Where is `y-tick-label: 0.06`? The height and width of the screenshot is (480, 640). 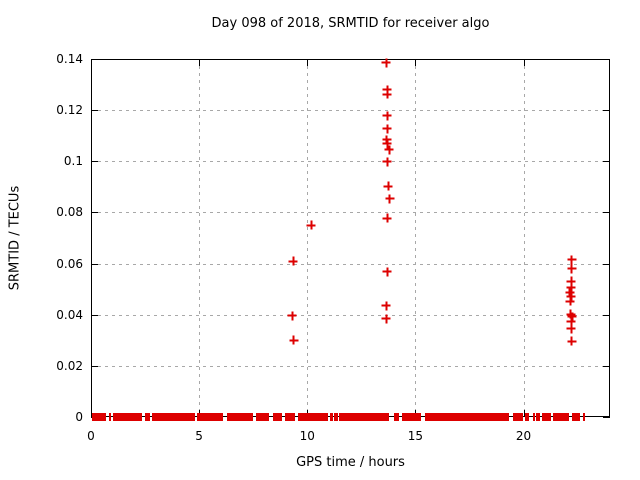 y-tick-label: 0.06 is located at coordinates (69, 263).